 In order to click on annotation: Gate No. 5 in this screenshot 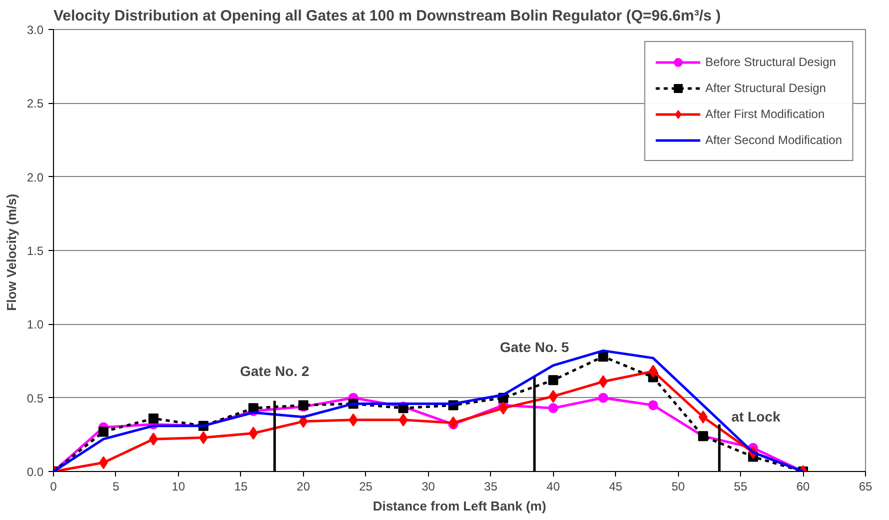, I will do `click(535, 347)`.